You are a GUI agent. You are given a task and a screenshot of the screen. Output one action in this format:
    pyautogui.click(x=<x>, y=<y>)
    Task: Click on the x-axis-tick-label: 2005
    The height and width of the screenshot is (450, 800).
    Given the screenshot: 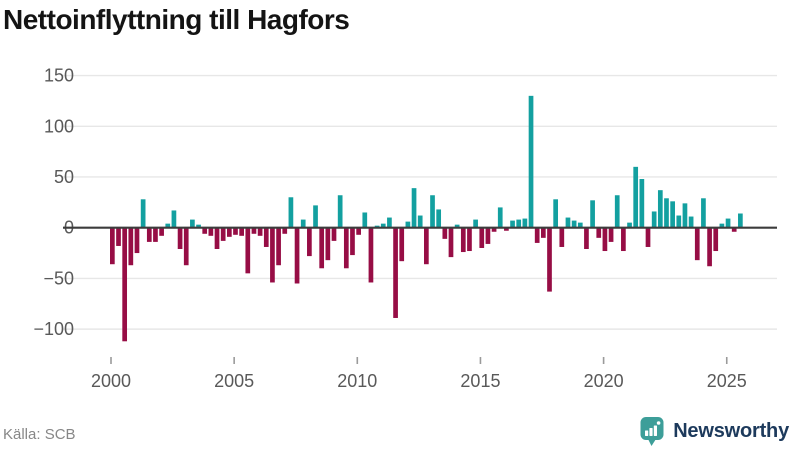 What is the action you would take?
    pyautogui.click(x=234, y=381)
    